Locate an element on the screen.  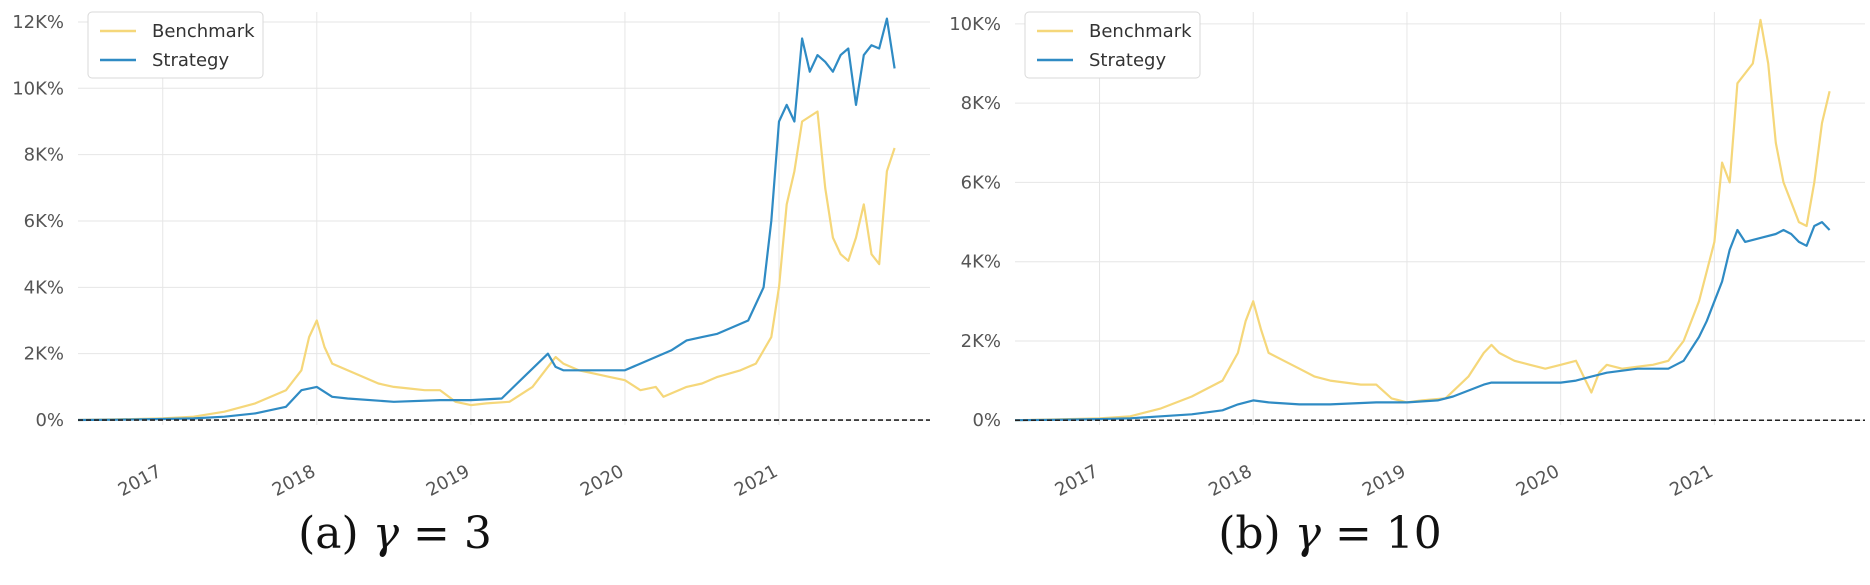
caption-prefix: (a) is located at coordinates (335, 533).